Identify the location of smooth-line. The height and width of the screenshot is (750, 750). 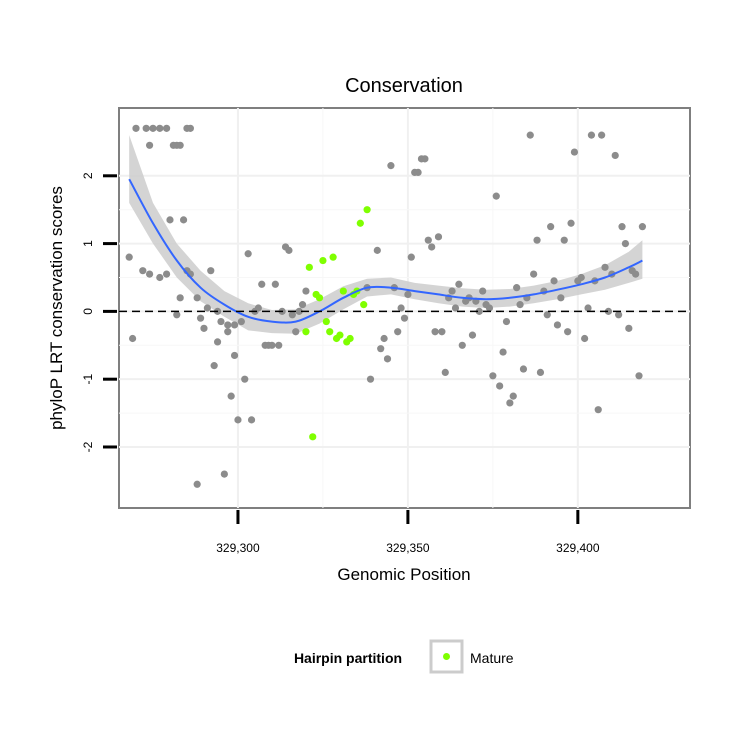
(385, 251).